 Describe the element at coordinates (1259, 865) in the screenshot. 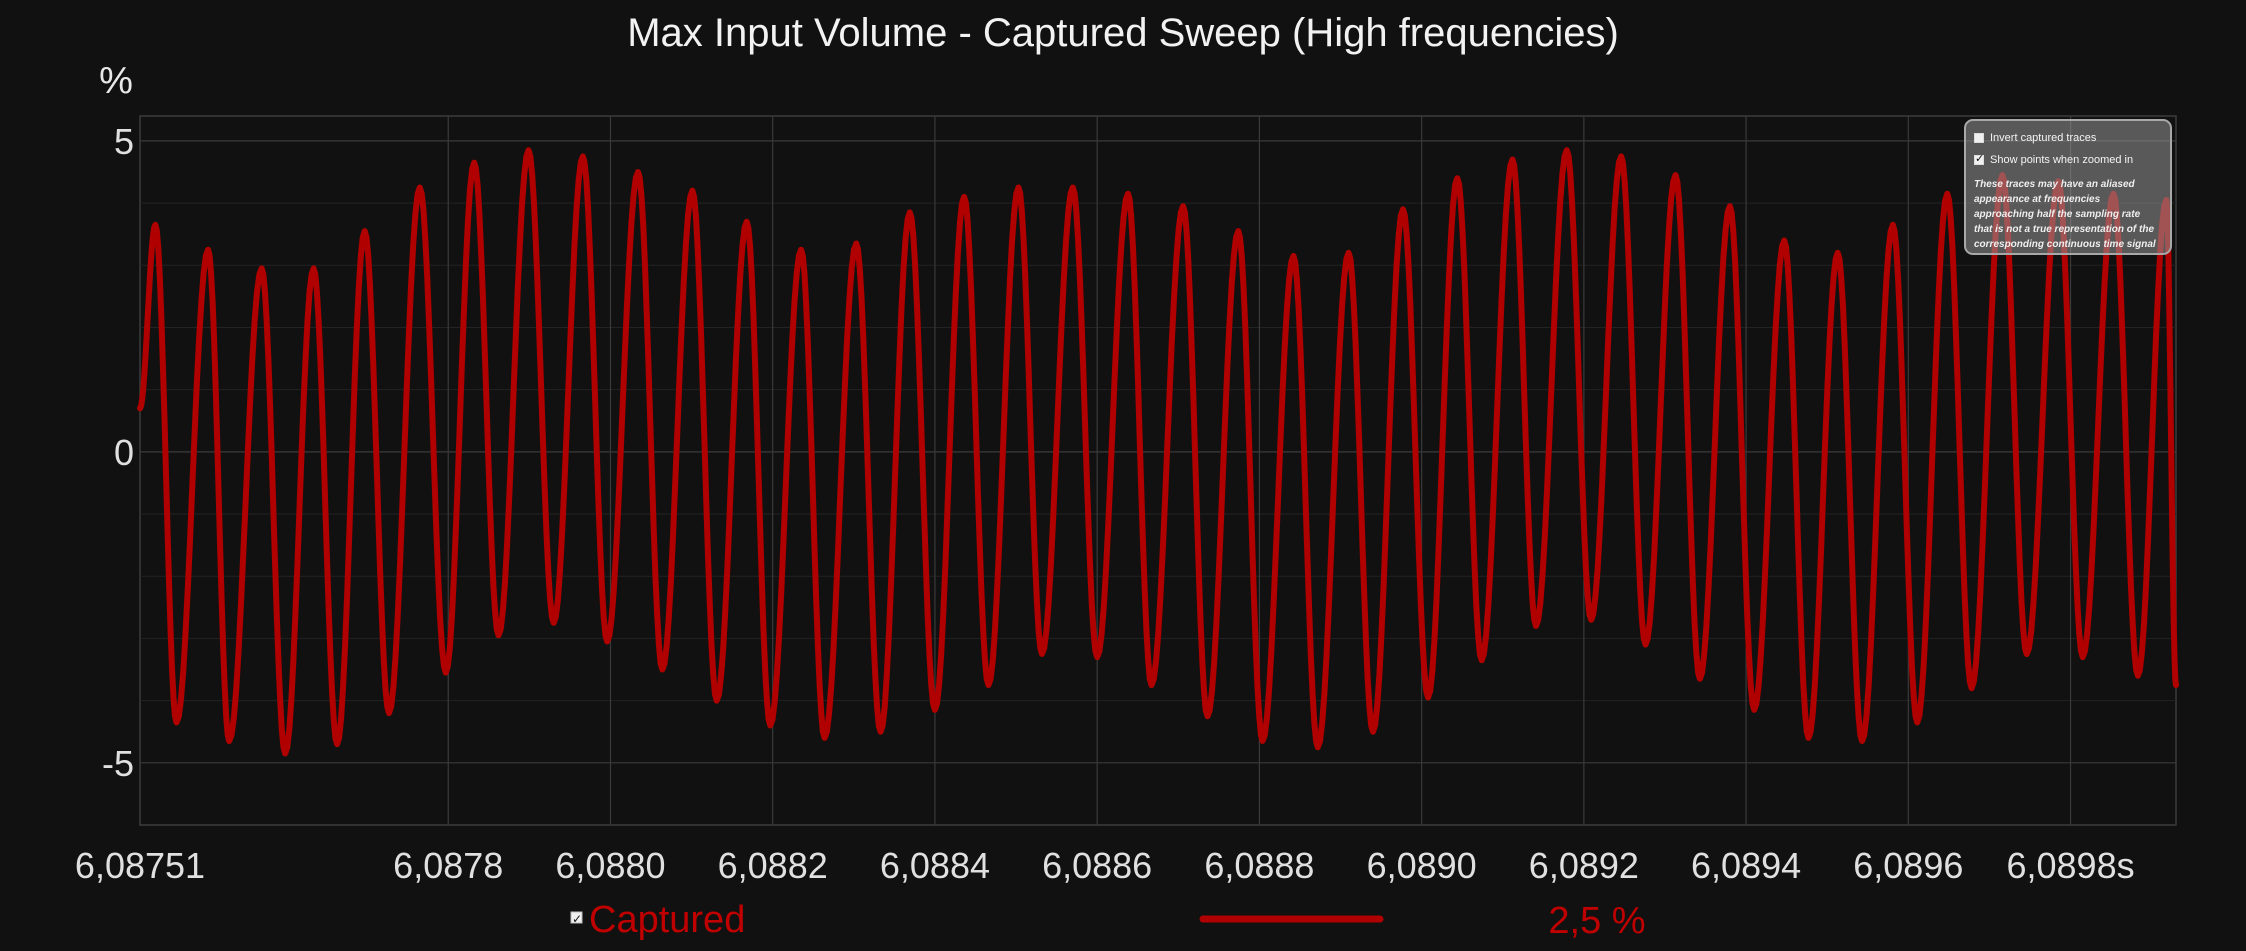

I see `x-tick-label: 6,0888` at that location.